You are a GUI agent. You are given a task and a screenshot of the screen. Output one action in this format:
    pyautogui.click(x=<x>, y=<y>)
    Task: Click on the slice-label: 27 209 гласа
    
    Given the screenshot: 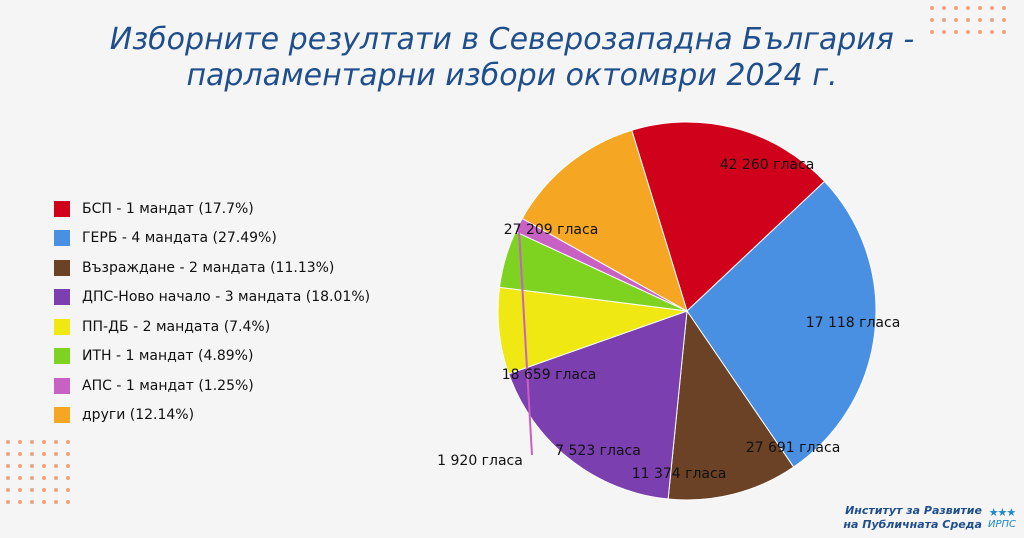 What is the action you would take?
    pyautogui.click(x=551, y=230)
    